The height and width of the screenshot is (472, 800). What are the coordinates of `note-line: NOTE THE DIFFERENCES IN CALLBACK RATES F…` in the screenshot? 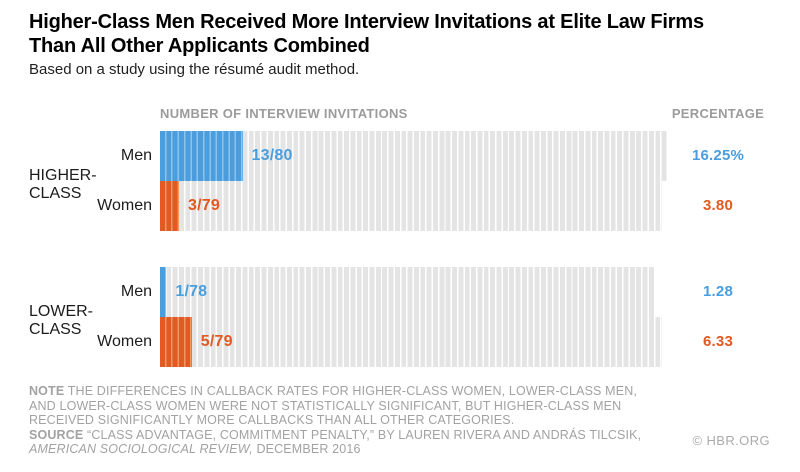 It's located at (335, 391).